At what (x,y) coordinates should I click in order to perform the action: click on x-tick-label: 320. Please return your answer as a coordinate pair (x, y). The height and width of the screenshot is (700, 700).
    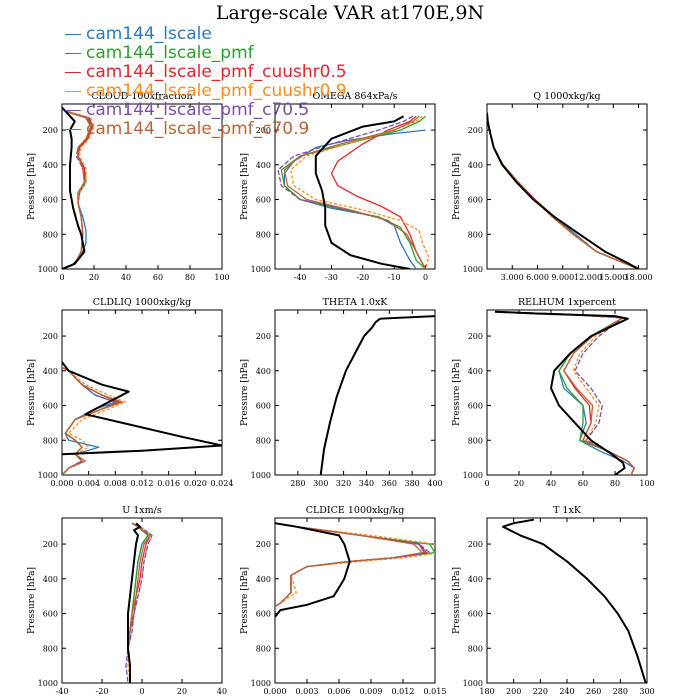
    Looking at the image, I should click on (343, 483).